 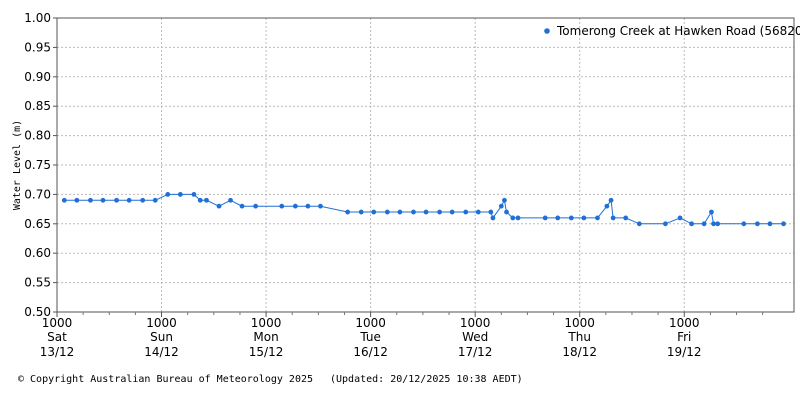 I want to click on x-tick-date: 19/12, so click(x=684, y=352).